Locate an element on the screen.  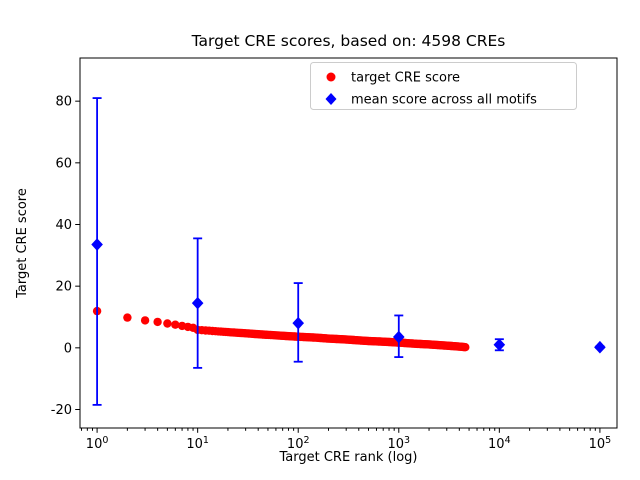
x-tick-label: 10⁰ is located at coordinates (97, 443).